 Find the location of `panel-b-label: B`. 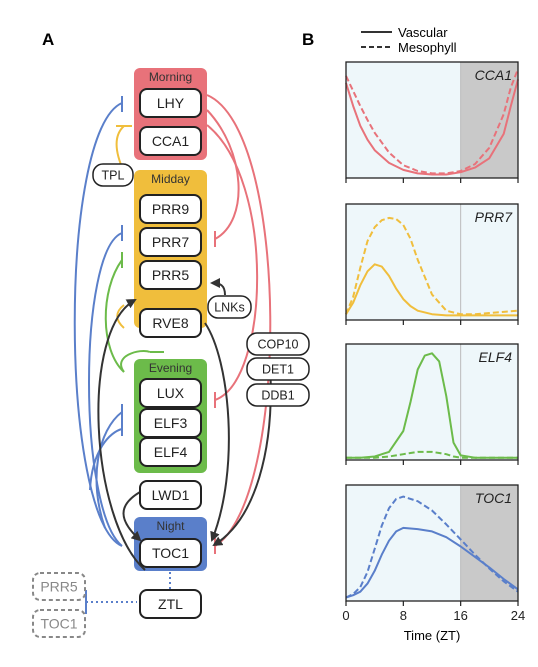

panel-b-label: B is located at coordinates (308, 39).